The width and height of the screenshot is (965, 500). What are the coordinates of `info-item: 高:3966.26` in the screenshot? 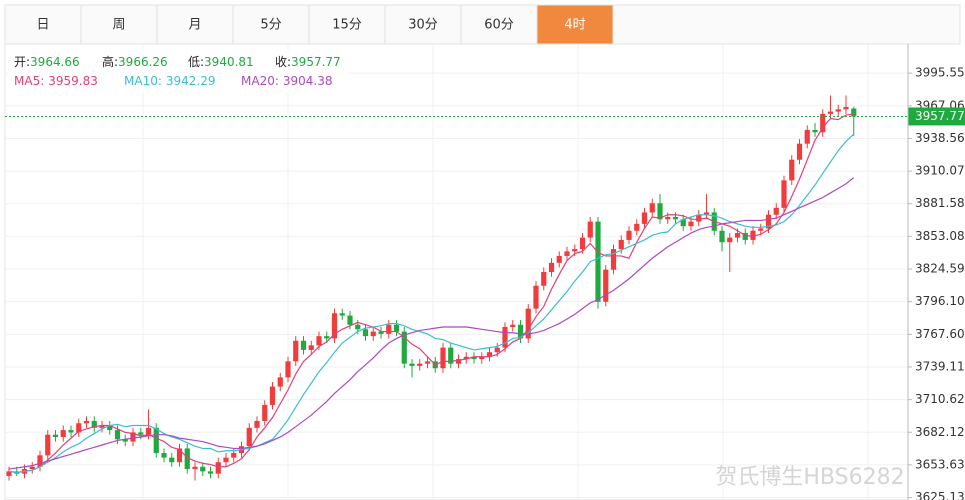 It's located at (135, 61).